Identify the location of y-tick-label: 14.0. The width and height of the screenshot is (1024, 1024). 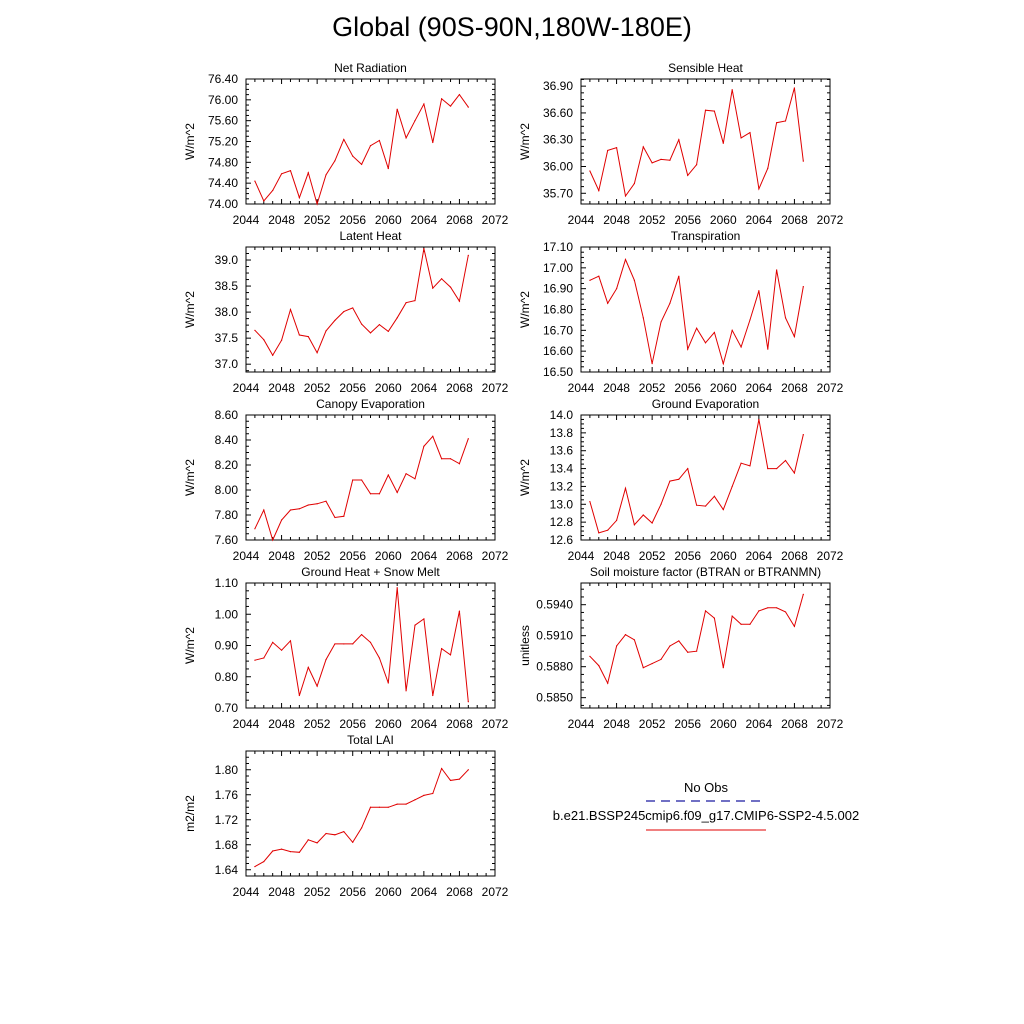
(562, 415).